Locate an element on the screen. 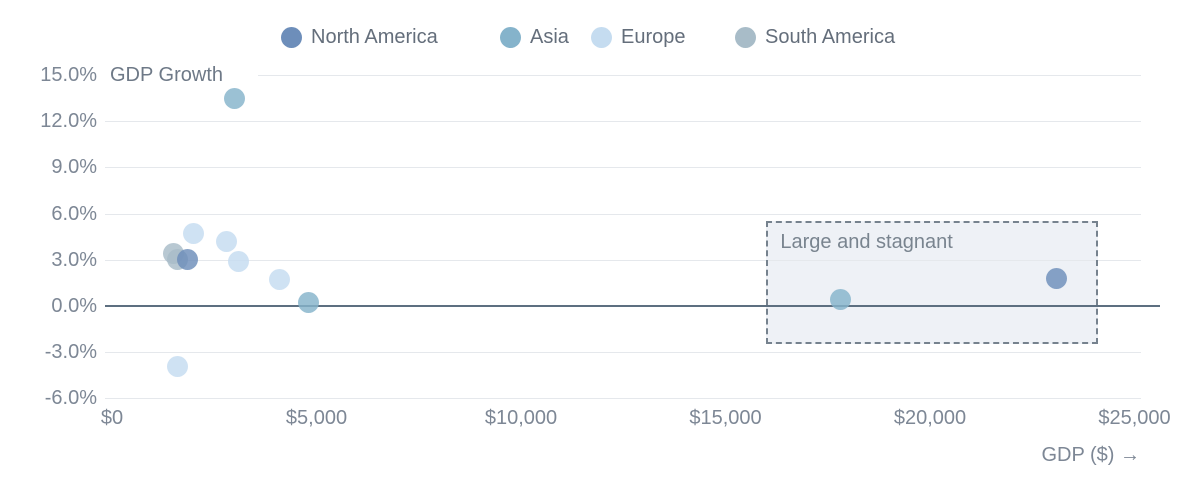 The width and height of the screenshot is (1186, 492). chart-legend: North America Asia Europe South America is located at coordinates (593, 30).